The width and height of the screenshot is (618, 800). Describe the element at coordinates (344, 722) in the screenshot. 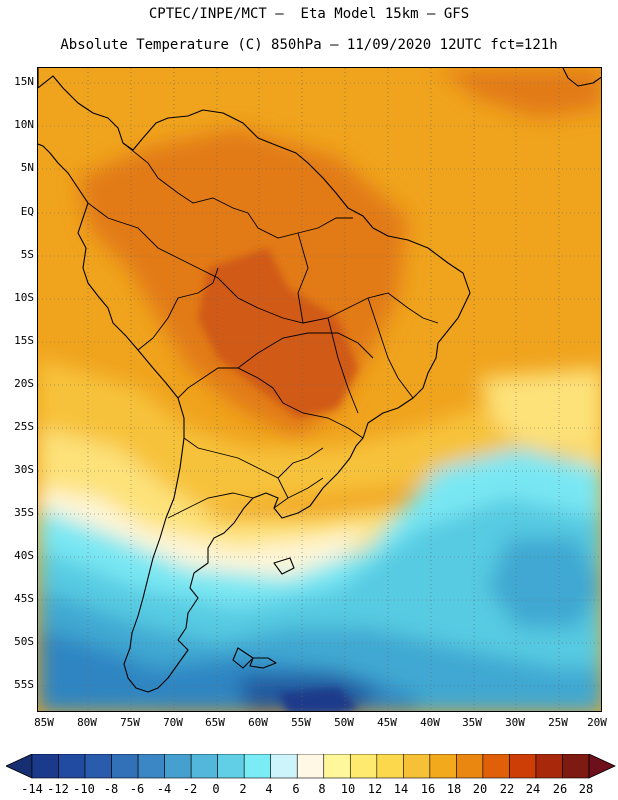

I see `lon-label: 50W` at that location.